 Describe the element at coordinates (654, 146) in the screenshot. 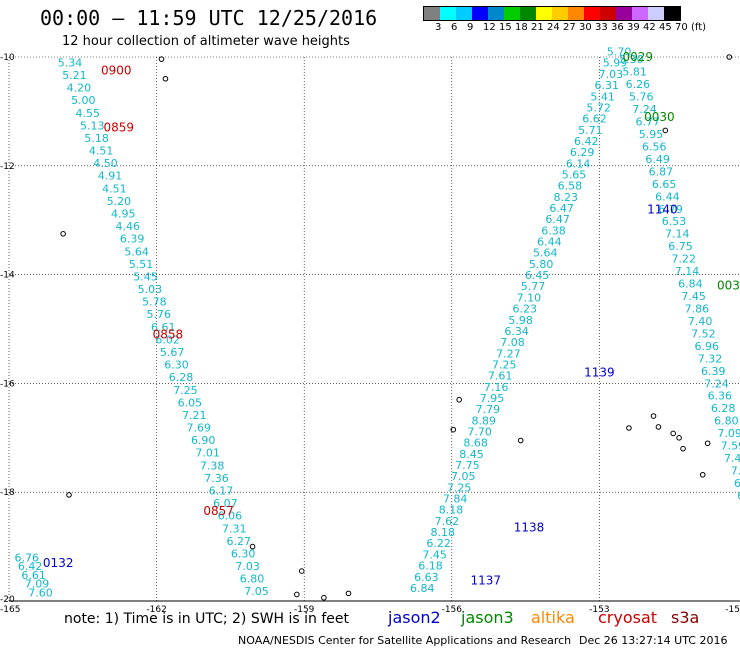

I see `wave-height-value: 6.56` at that location.